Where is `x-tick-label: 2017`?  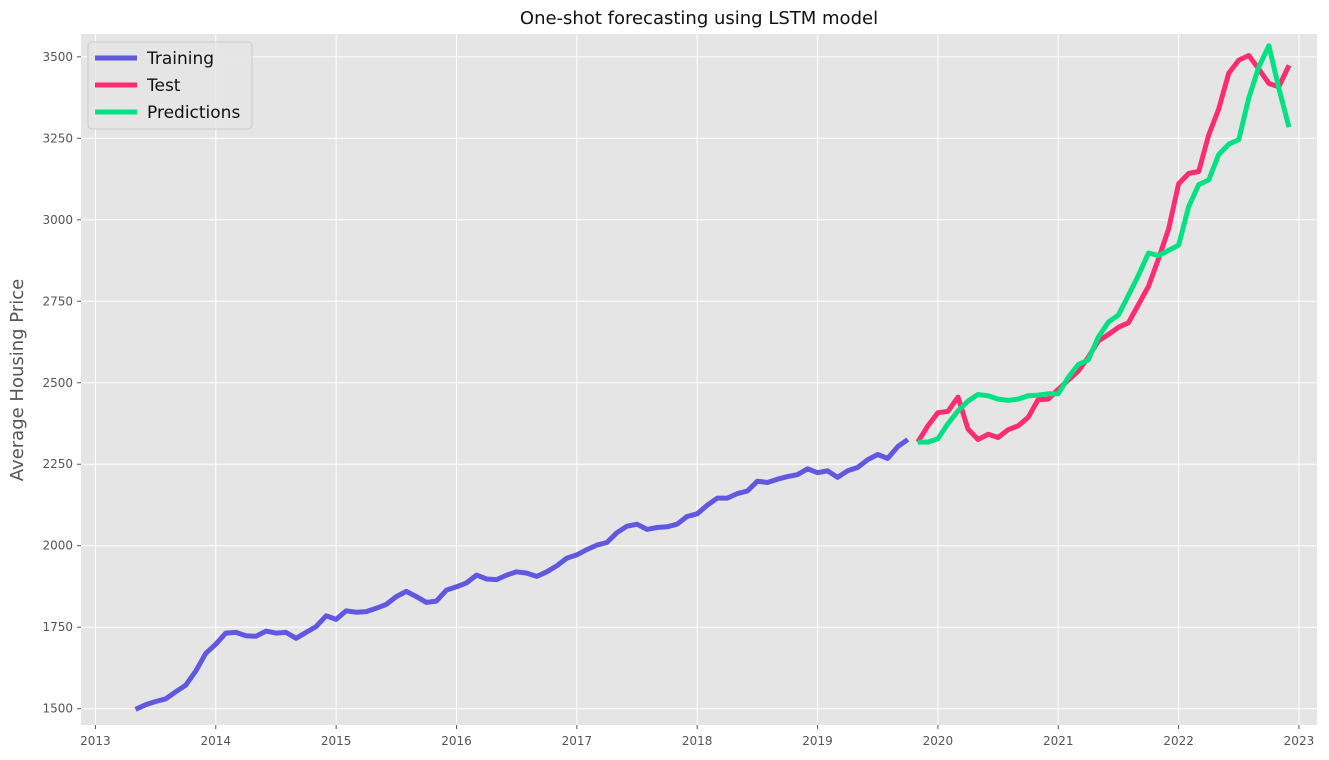
x-tick-label: 2017 is located at coordinates (577, 741).